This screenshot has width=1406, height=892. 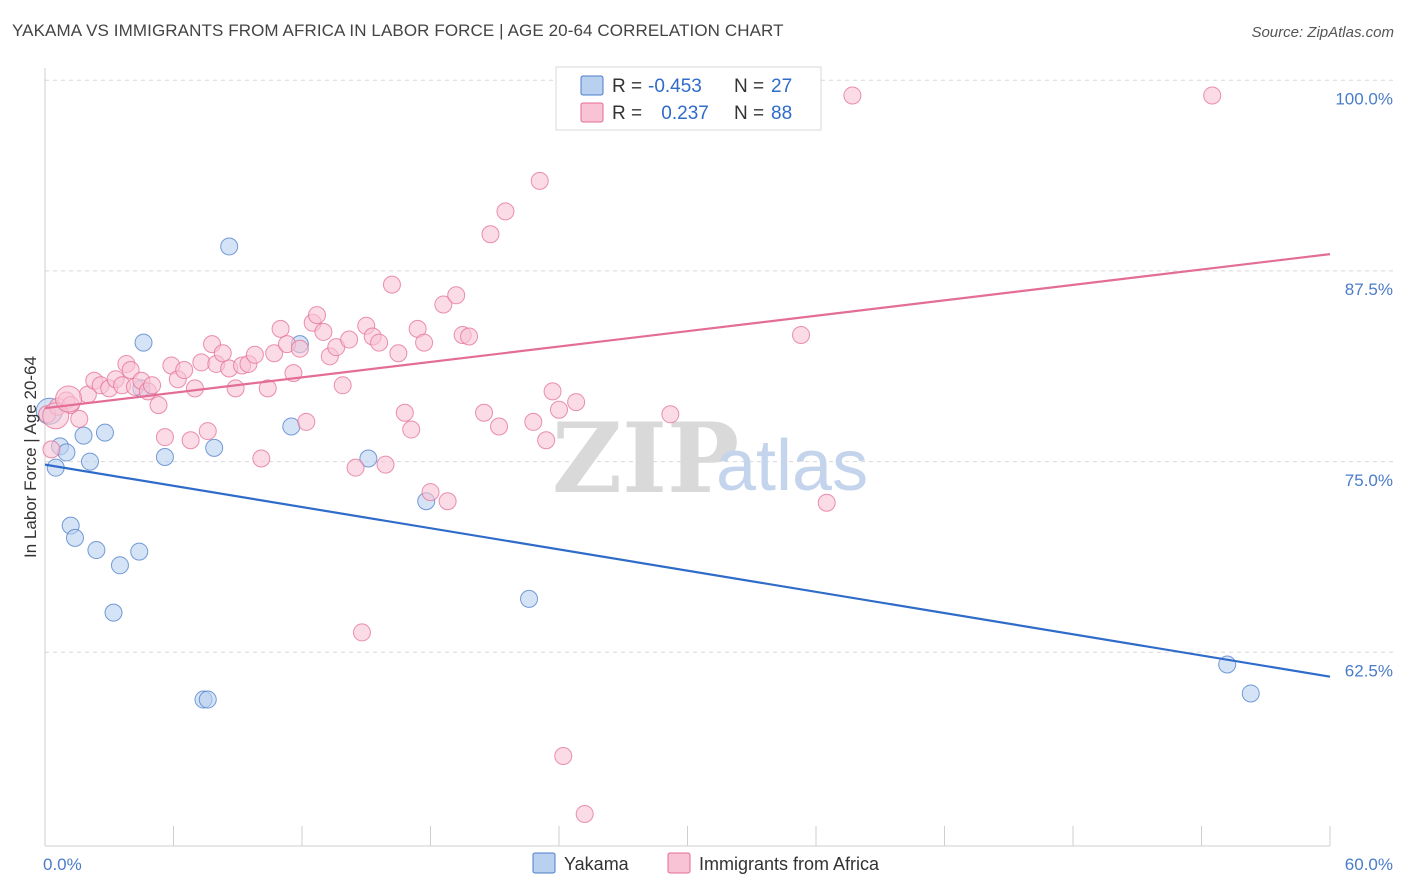 I want to click on watermark-atlas: atlas, so click(x=792, y=466).